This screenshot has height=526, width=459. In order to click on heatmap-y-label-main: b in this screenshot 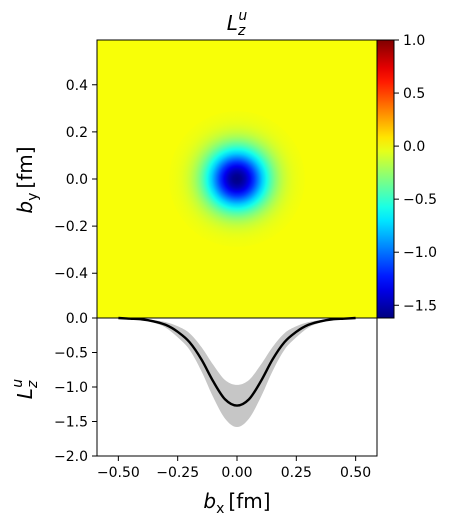, I will do `click(25, 207)`.